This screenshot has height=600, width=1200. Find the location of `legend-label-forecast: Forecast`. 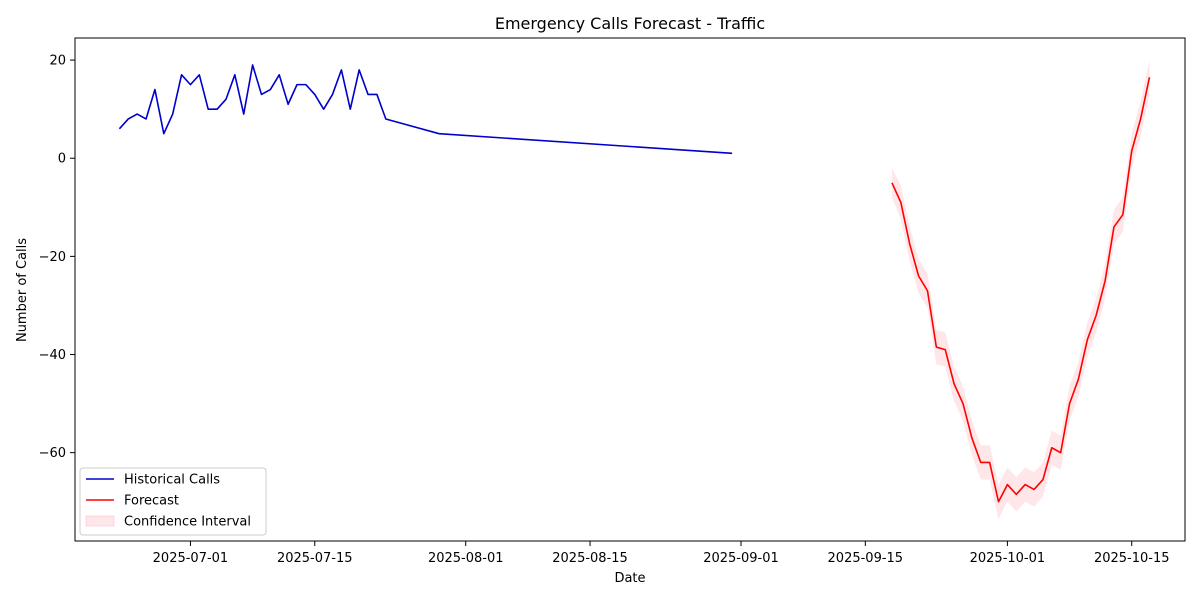

legend-label-forecast: Forecast is located at coordinates (151, 501).